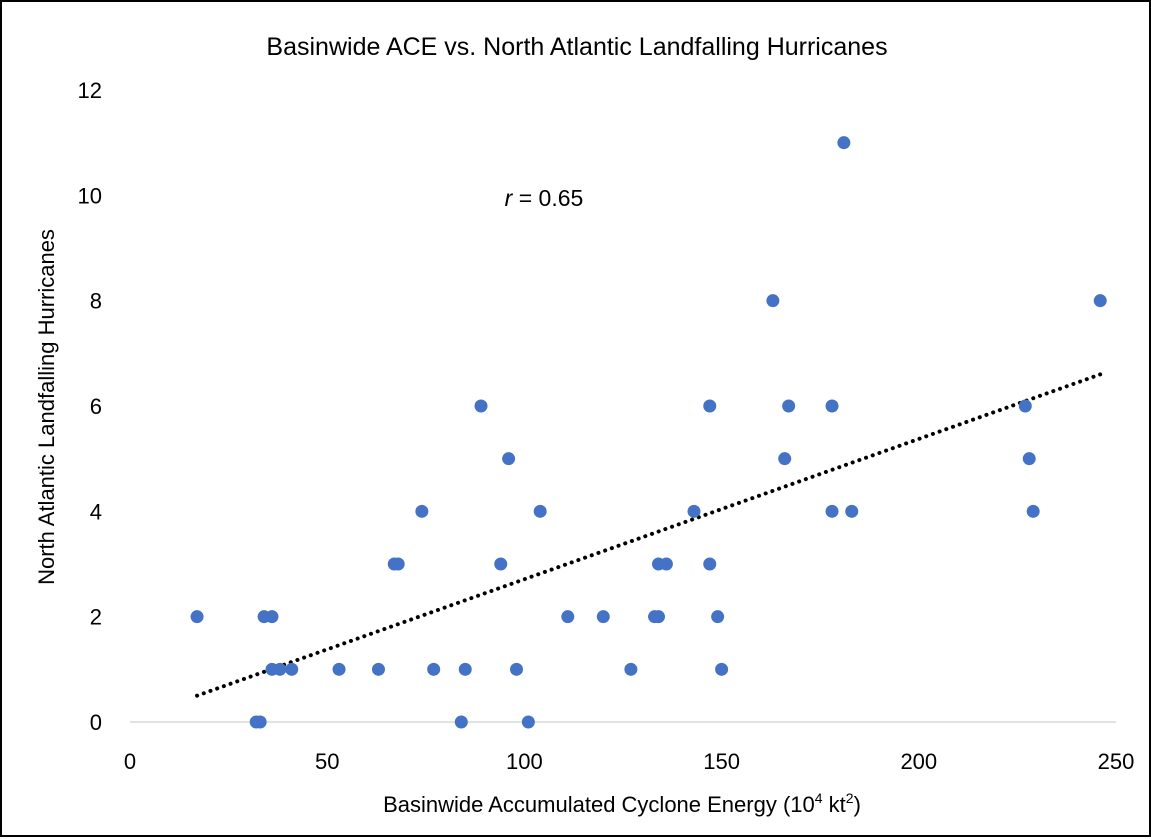 This screenshot has width=1151, height=839. Describe the element at coordinates (90, 195) in the screenshot. I see `y-tick-label: 10` at that location.